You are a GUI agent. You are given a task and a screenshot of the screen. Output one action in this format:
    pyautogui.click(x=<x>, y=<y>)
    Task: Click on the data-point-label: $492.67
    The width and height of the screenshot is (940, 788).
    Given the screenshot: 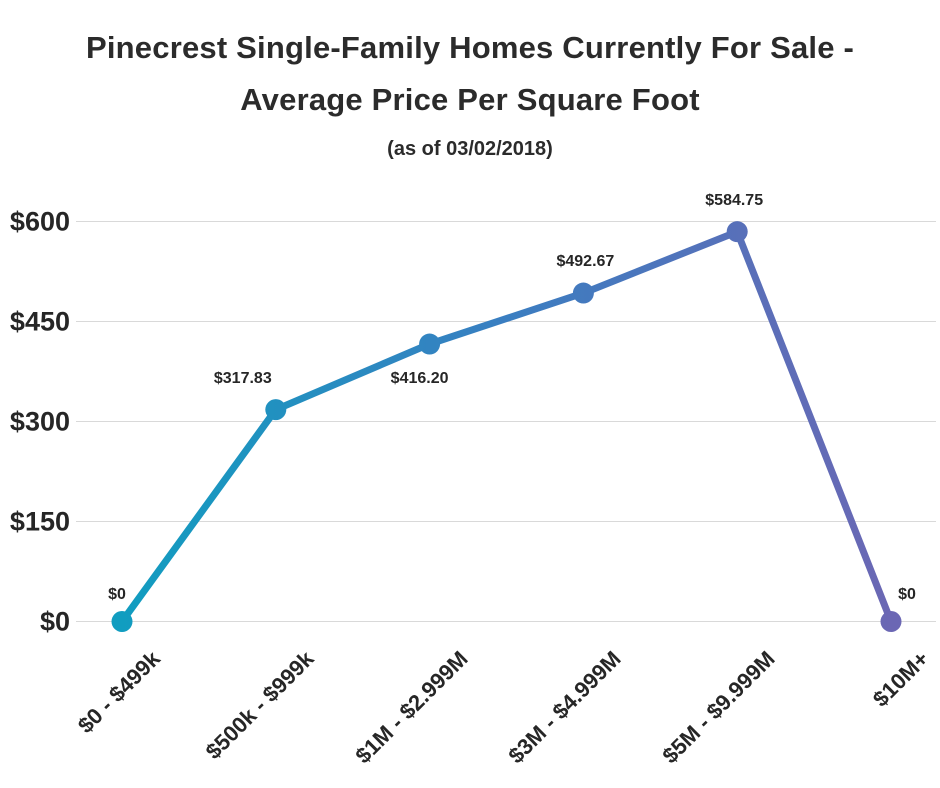 What is the action you would take?
    pyautogui.click(x=585, y=262)
    